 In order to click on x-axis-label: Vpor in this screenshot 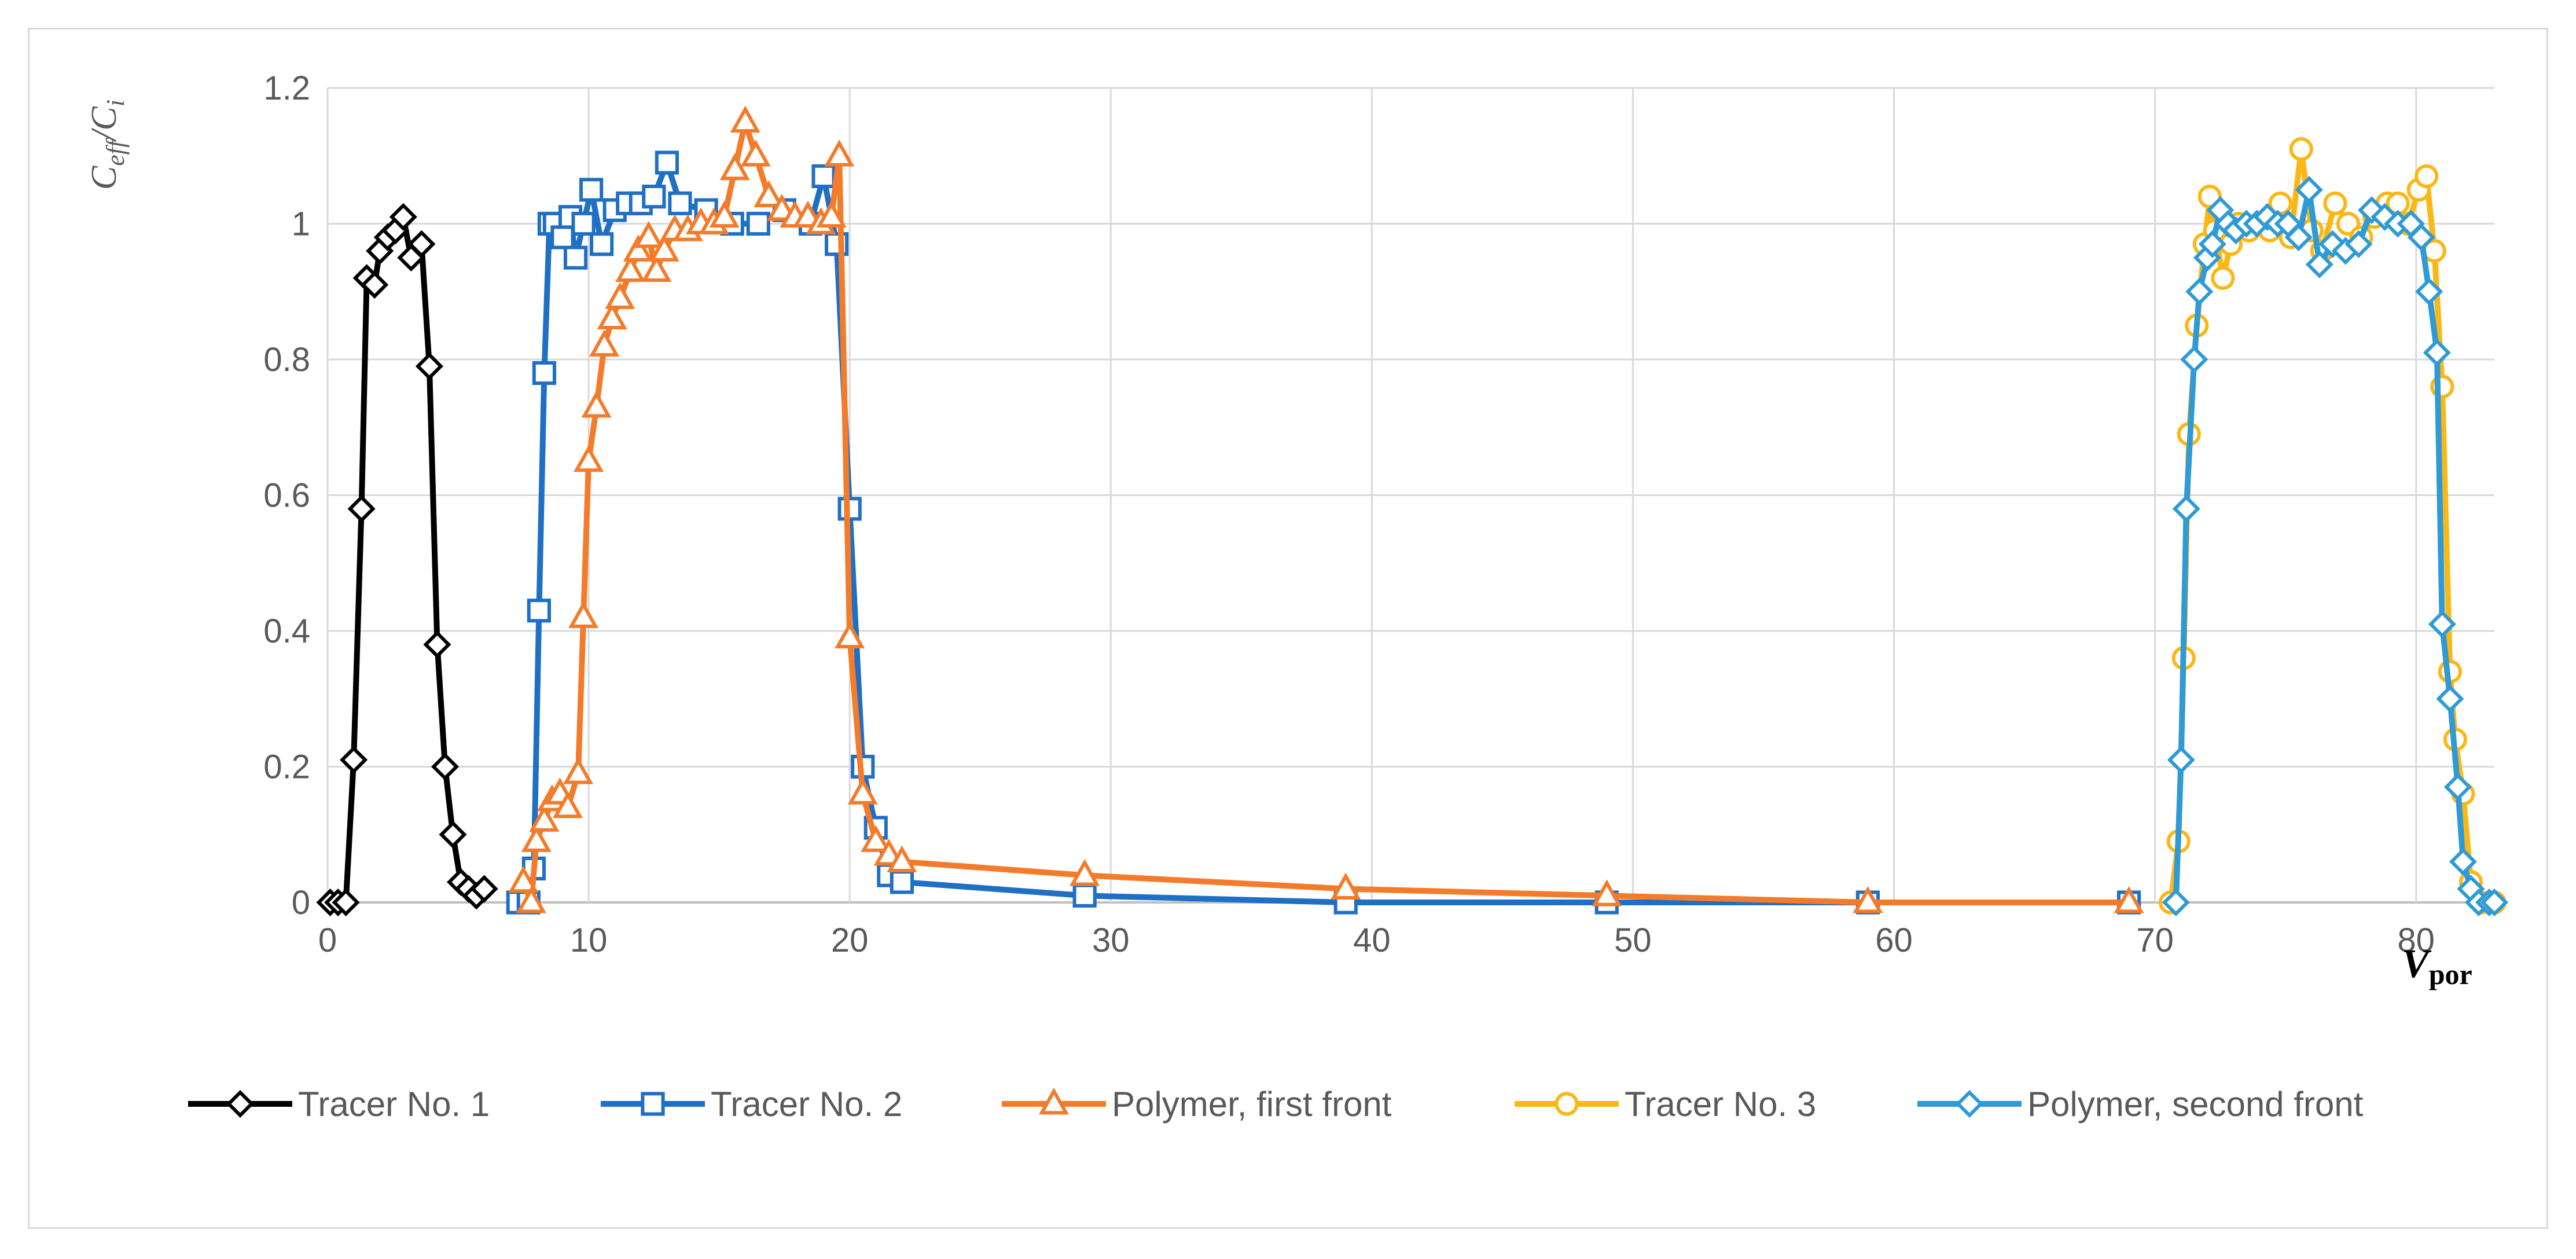, I will do `click(2437, 966)`.